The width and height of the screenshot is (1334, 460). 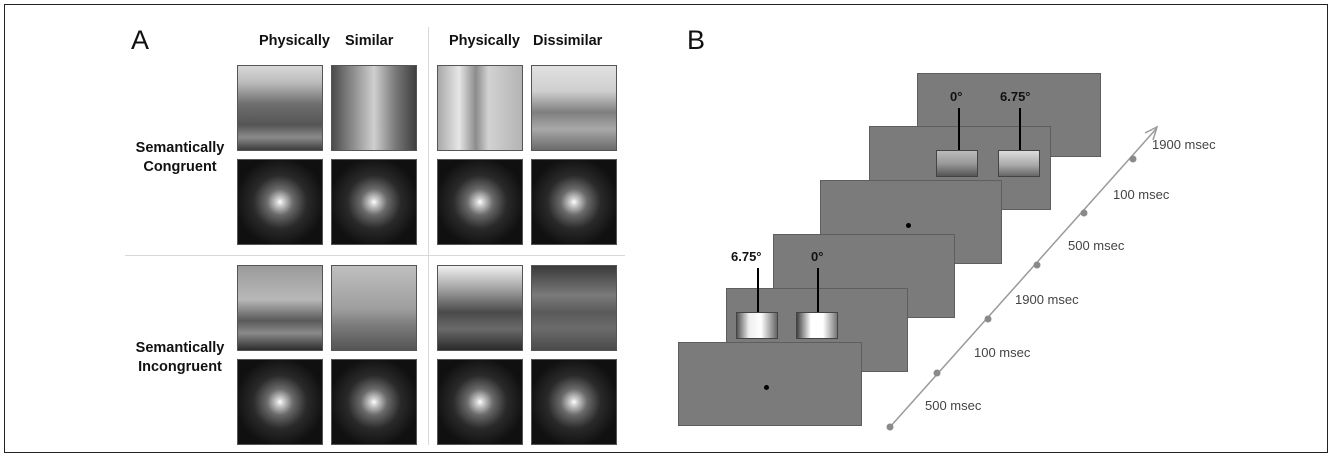 I want to click on col-head-physically-1: Physically, so click(x=294, y=41).